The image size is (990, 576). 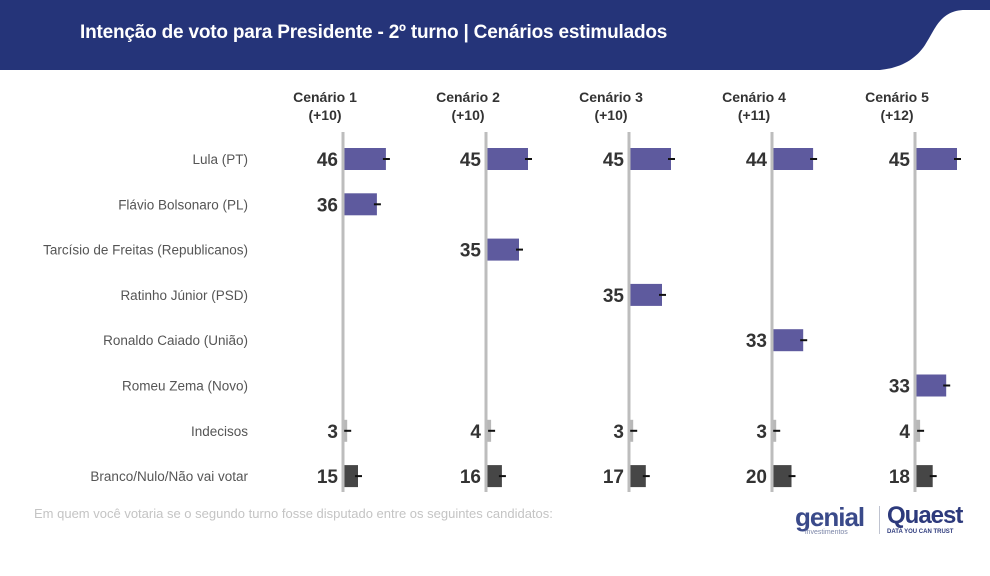 What do you see at coordinates (899, 477) in the screenshot?
I see `data-label: 18` at bounding box center [899, 477].